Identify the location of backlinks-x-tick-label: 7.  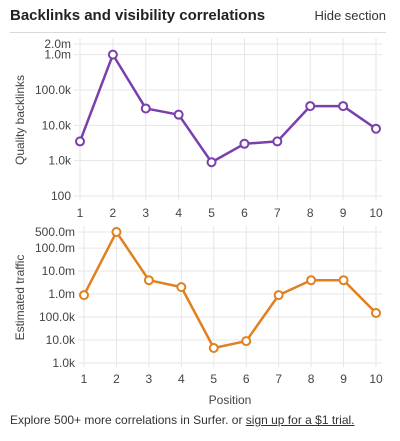
(277, 213).